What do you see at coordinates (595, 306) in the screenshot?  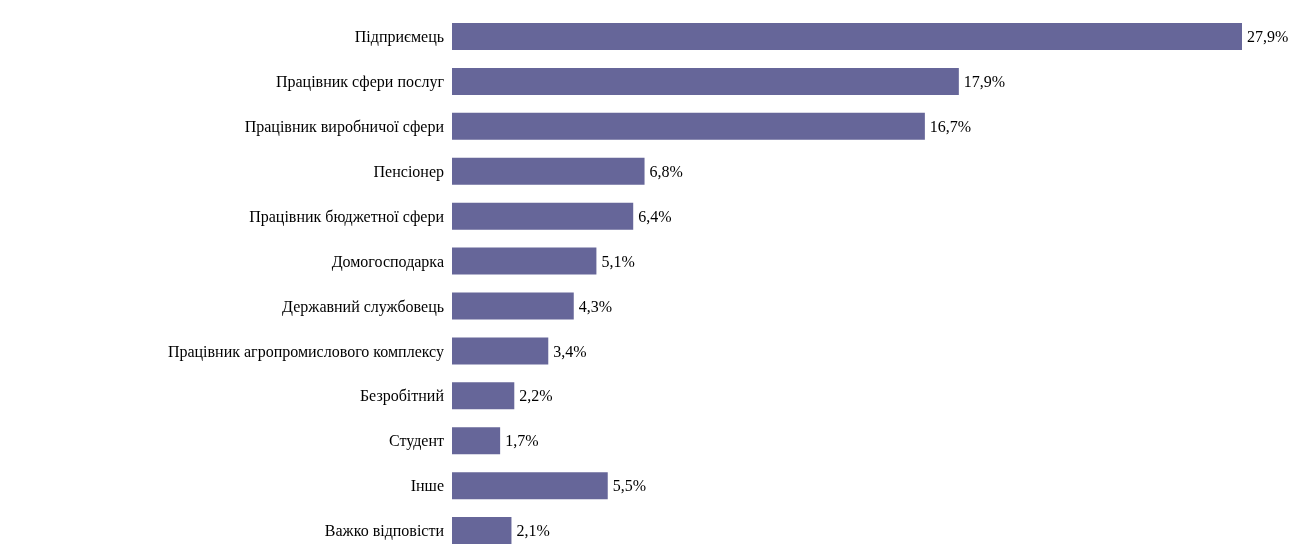 I see `data-label: 4,3%` at bounding box center [595, 306].